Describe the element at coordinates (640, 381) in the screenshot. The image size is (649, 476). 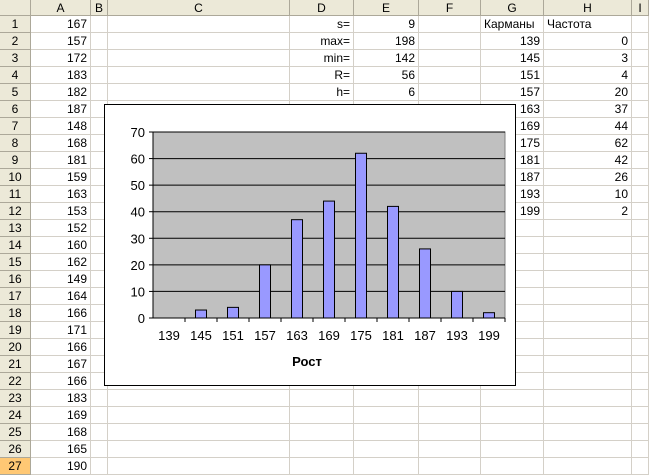
I see `cell-i22` at that location.